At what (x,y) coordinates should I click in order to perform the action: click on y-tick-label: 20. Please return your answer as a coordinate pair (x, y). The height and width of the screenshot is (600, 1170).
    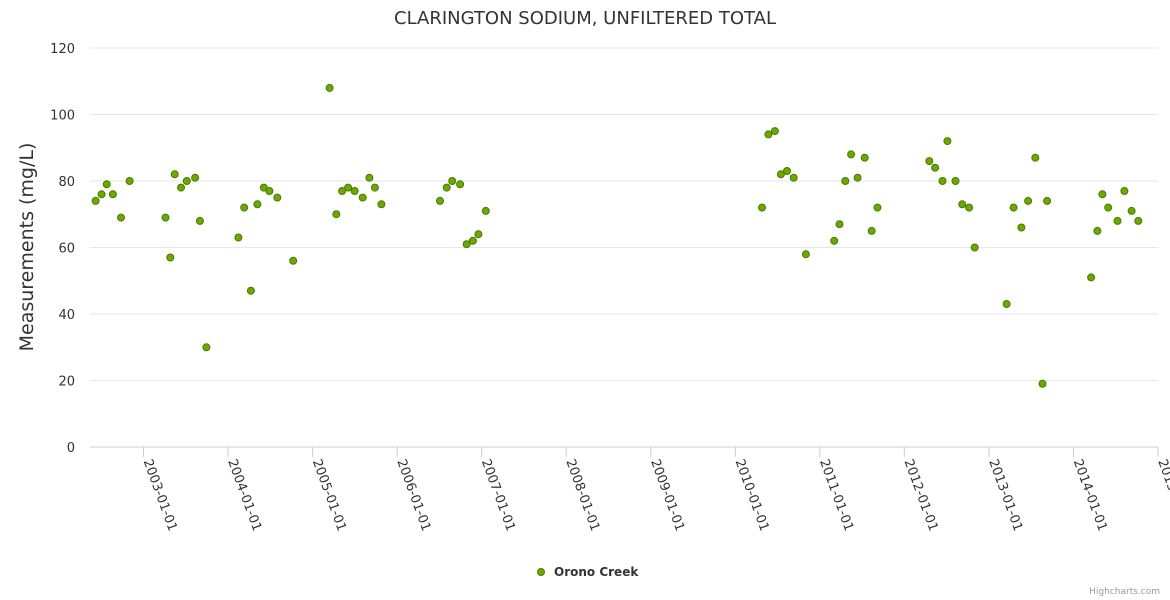
    Looking at the image, I should click on (66, 382).